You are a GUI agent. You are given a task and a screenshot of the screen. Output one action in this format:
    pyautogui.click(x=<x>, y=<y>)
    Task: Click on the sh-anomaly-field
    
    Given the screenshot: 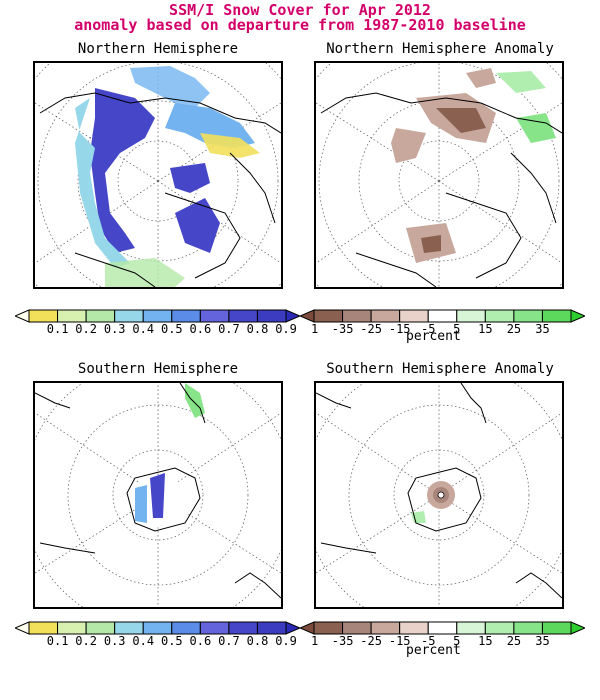 What is the action you would take?
    pyautogui.click(x=433, y=502)
    